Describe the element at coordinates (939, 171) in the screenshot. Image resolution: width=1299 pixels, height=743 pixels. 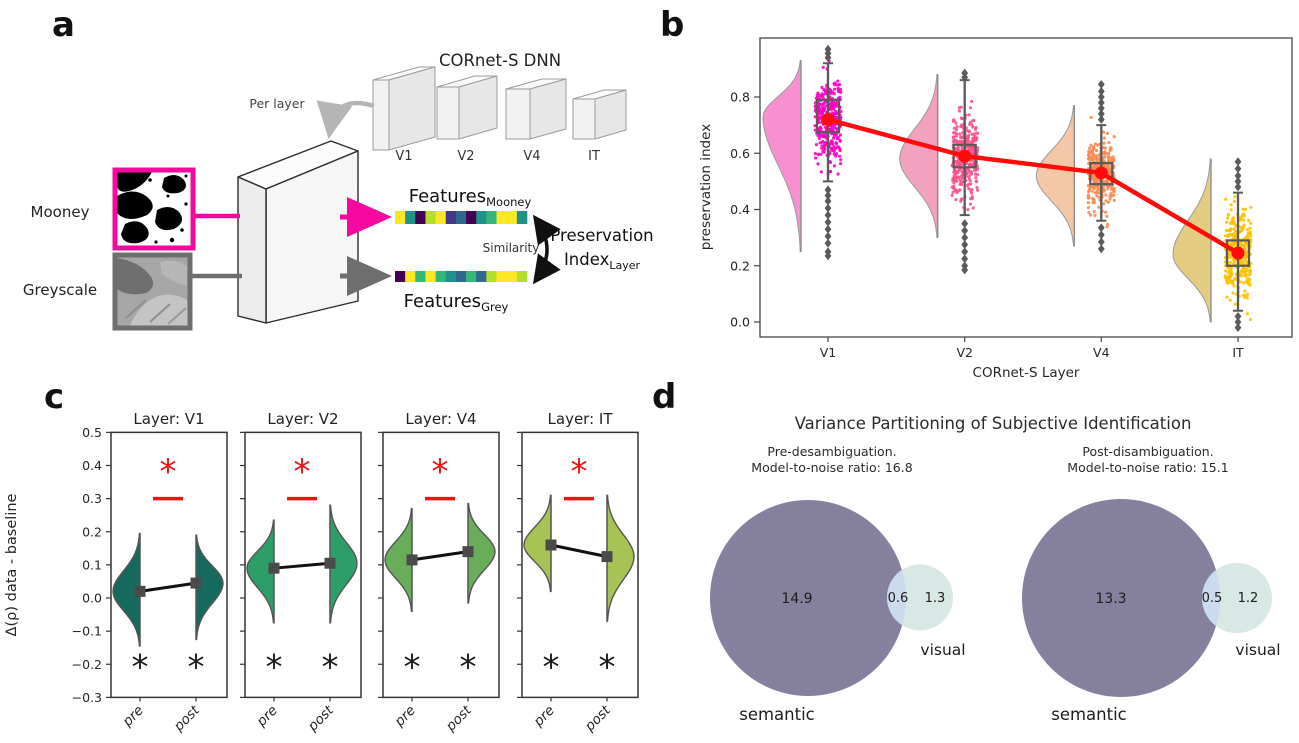
I see `raincloud-V2` at that location.